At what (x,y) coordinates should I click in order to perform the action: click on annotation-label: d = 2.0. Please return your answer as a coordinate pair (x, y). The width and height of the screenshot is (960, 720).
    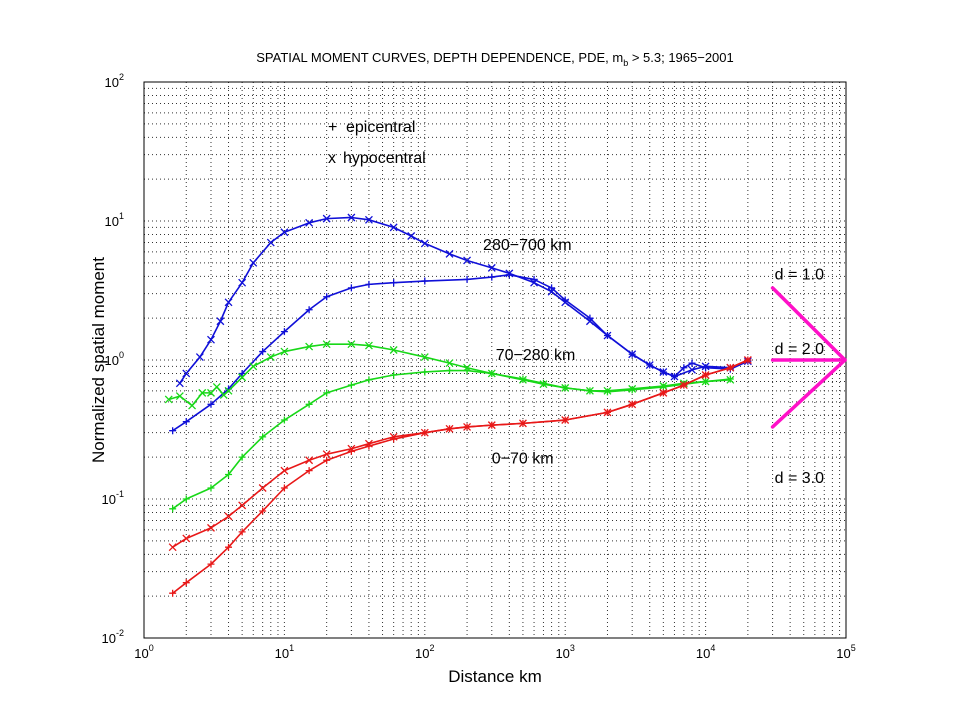
    Looking at the image, I should click on (799, 349).